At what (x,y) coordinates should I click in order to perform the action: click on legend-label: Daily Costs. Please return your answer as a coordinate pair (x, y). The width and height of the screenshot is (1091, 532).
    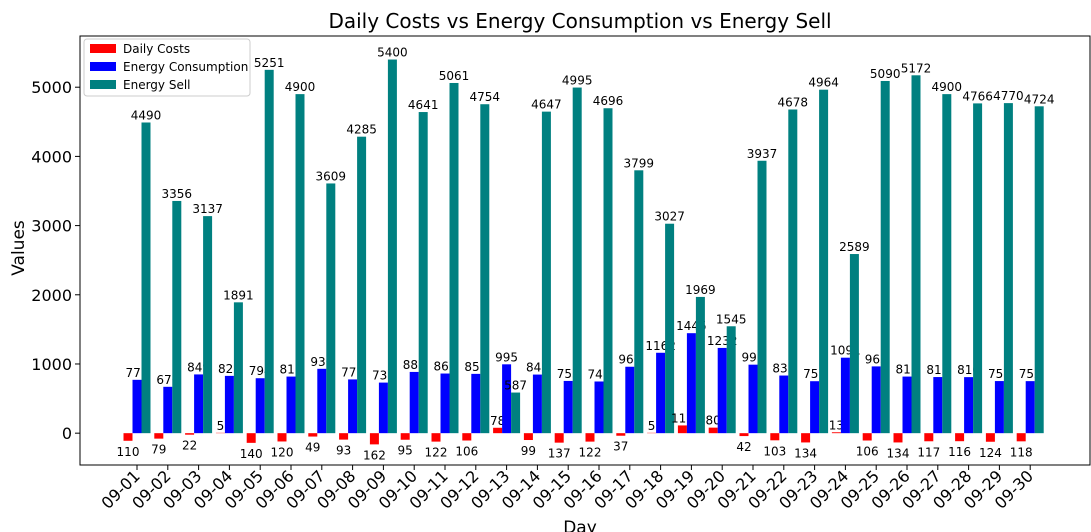
    Looking at the image, I should click on (156, 49).